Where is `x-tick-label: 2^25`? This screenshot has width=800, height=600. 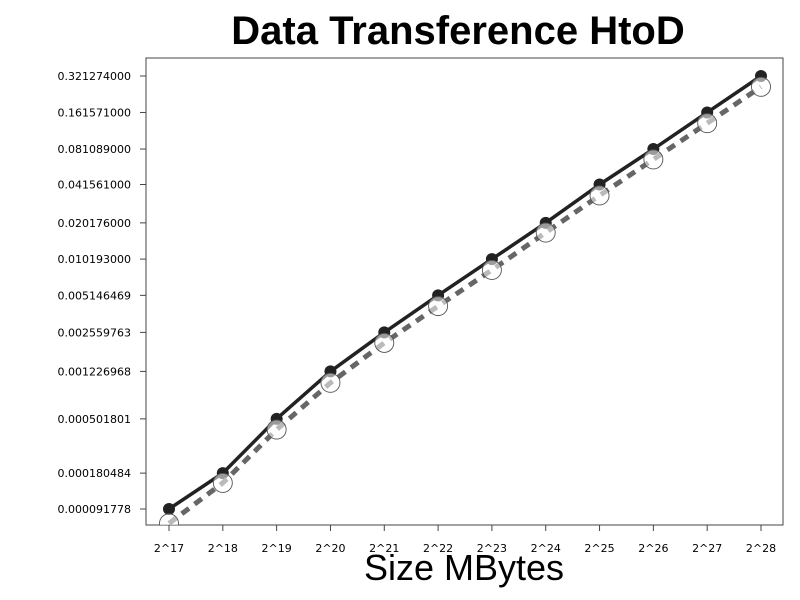
x-tick-label: 2^25 is located at coordinates (599, 548).